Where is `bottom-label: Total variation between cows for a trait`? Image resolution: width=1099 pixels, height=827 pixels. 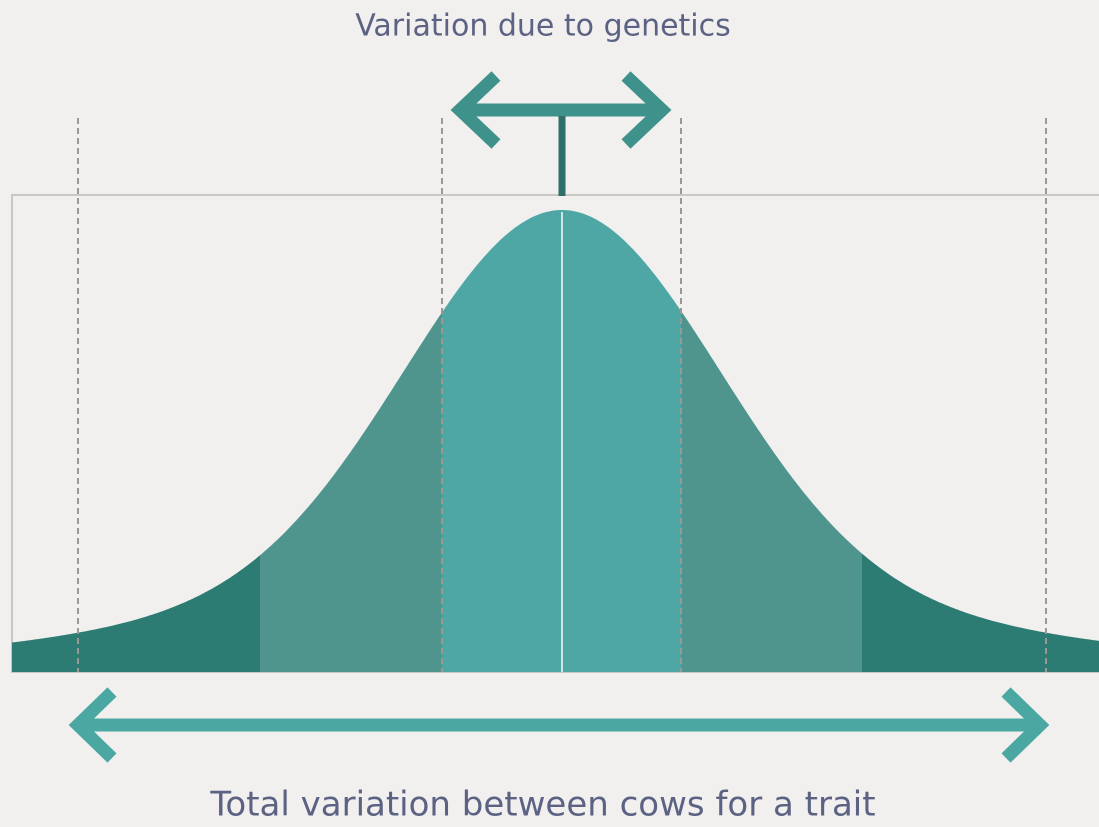 bottom-label: Total variation between cows for a trait is located at coordinates (542, 805).